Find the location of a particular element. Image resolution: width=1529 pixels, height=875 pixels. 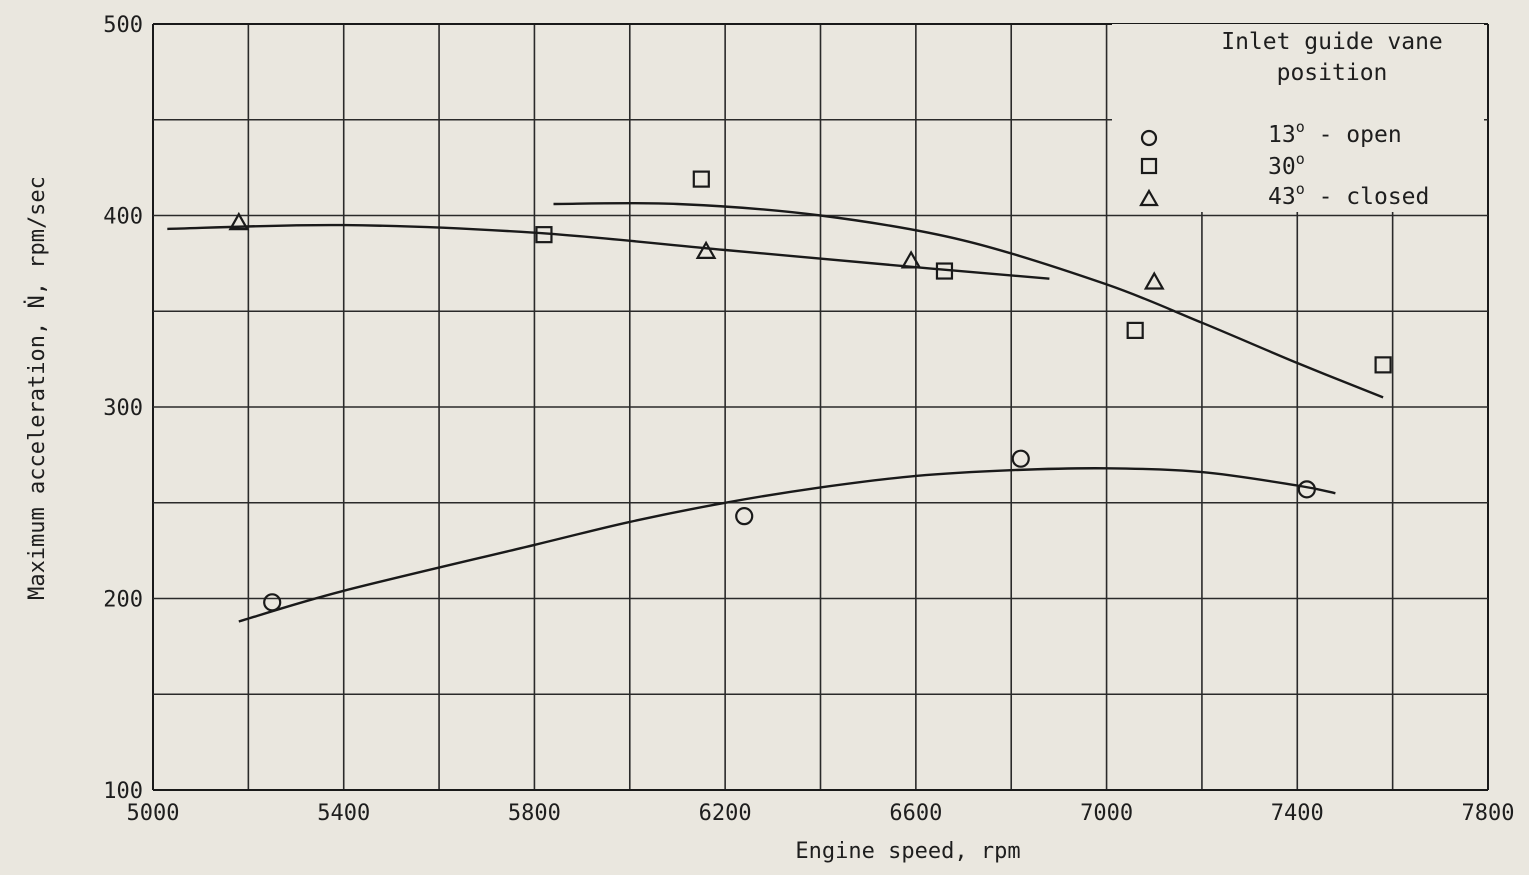

legend-background is located at coordinates (1298, 118).